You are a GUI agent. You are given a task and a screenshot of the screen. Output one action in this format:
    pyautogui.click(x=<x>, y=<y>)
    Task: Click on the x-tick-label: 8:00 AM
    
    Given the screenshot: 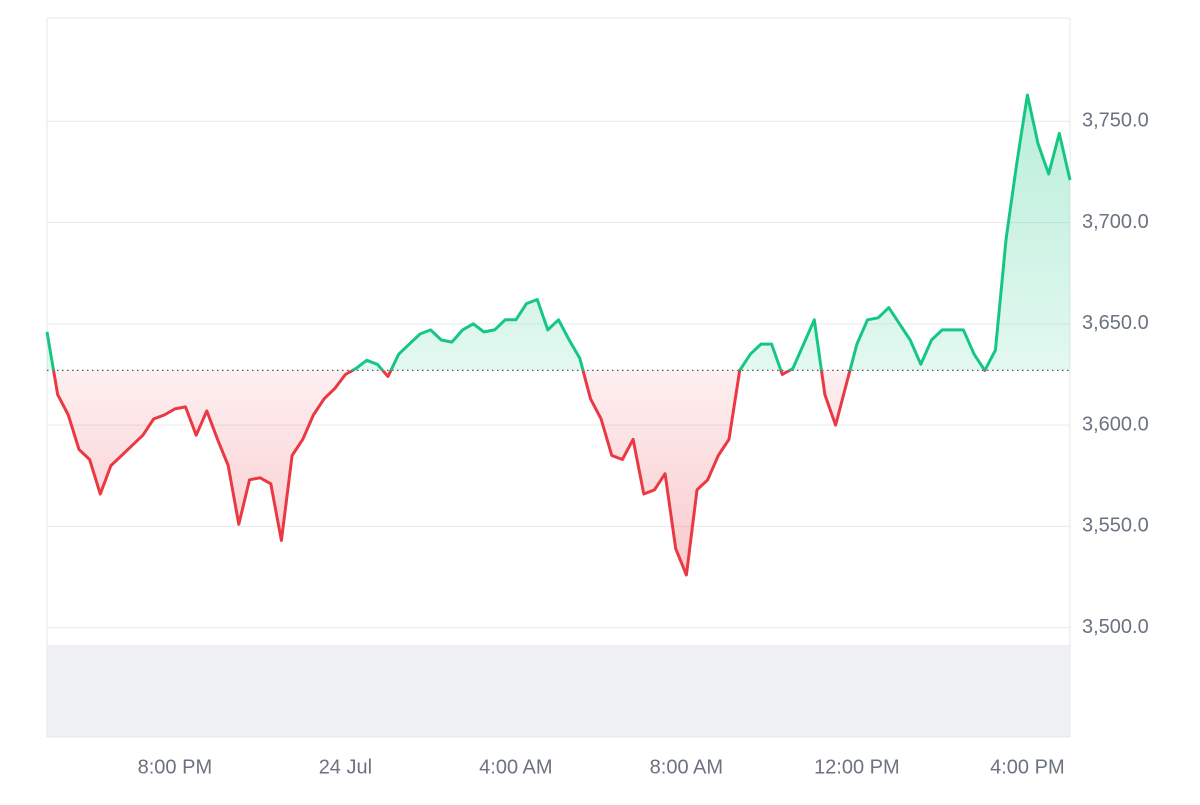 What is the action you would take?
    pyautogui.click(x=686, y=767)
    